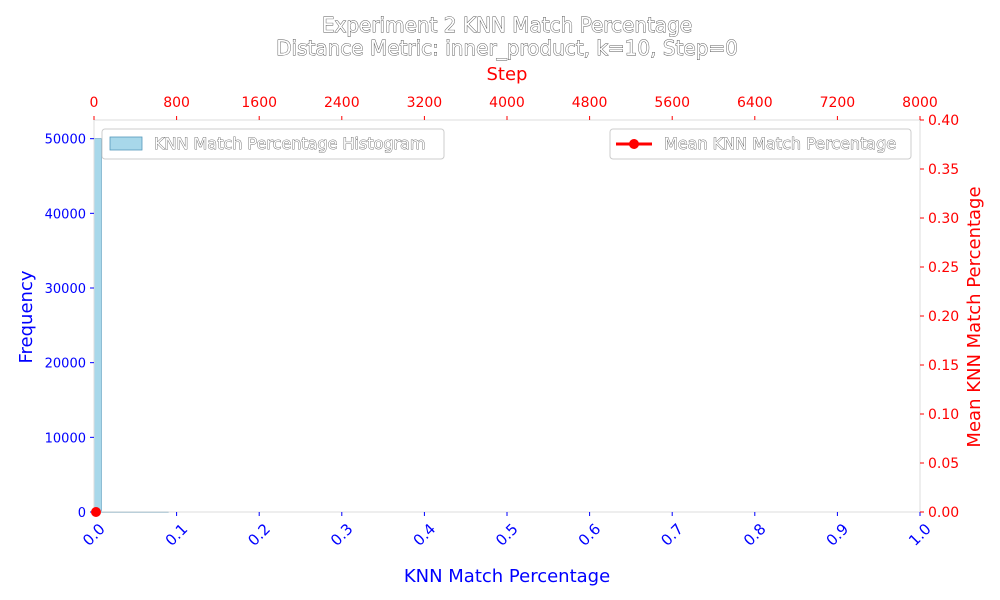 The height and width of the screenshot is (600, 1000). I want to click on y-tick-label-0: 0, so click(82, 513).